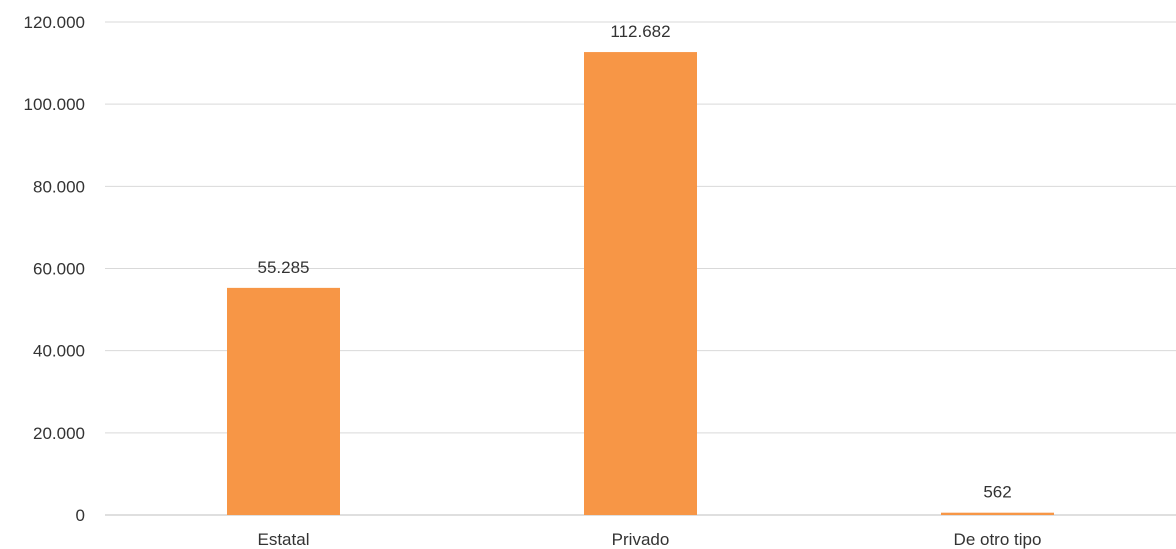  What do you see at coordinates (641, 539) in the screenshot?
I see `x-tick-label: Privado` at bounding box center [641, 539].